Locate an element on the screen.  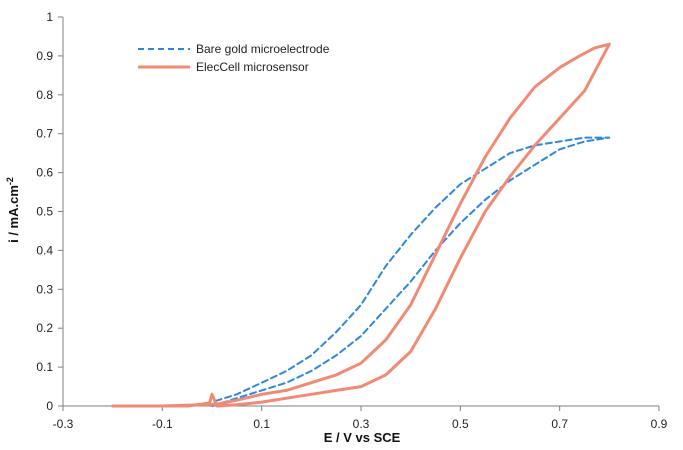
y-tick-label: 0.1 is located at coordinates (44, 367).